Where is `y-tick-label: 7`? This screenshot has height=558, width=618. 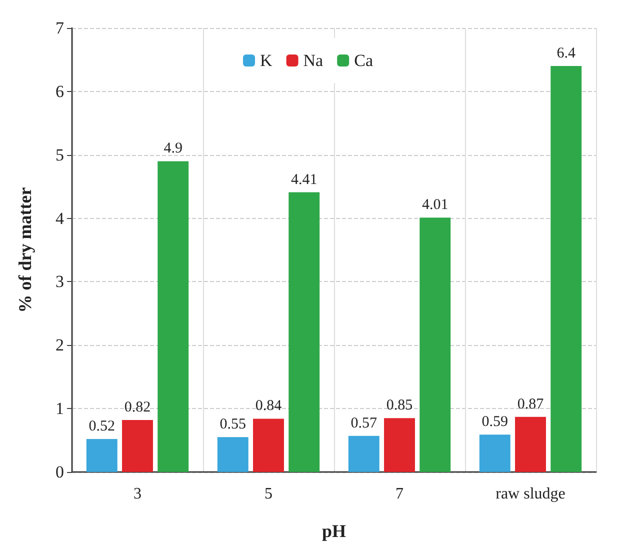 y-tick-label: 7 is located at coordinates (60, 28).